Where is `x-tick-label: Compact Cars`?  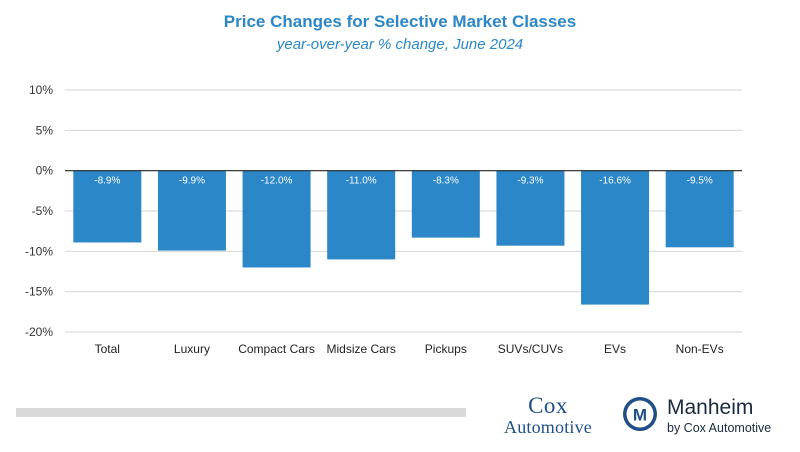 x-tick-label: Compact Cars is located at coordinates (276, 349).